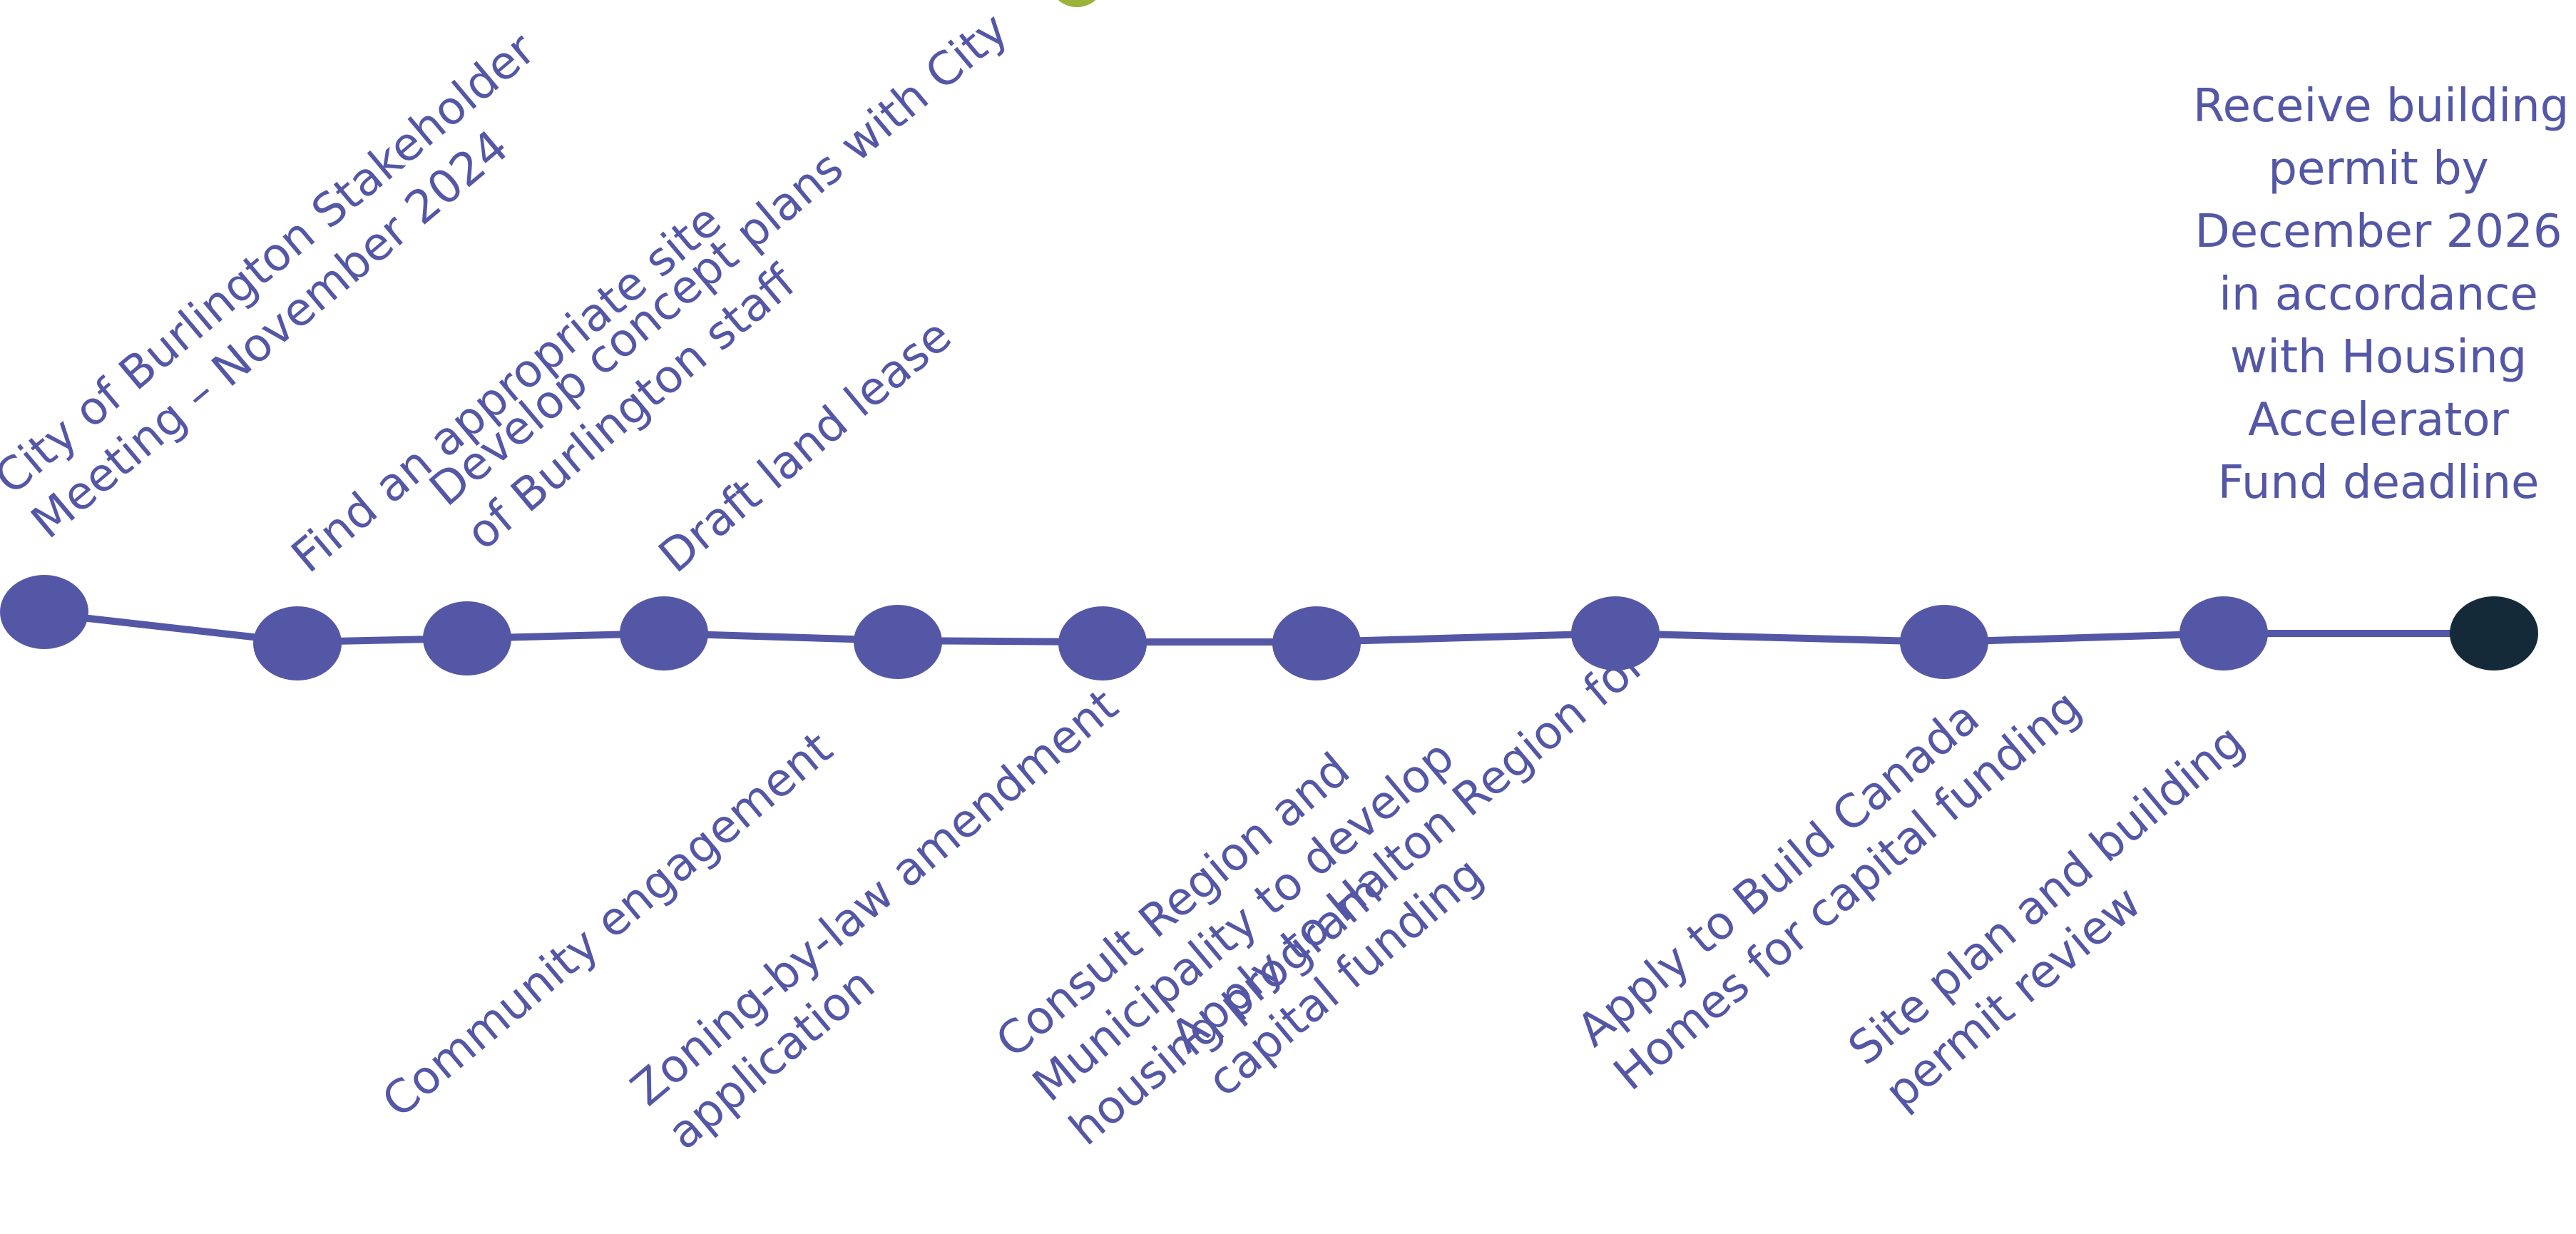  I want to click on timeline-nodes, so click(1269, 627).